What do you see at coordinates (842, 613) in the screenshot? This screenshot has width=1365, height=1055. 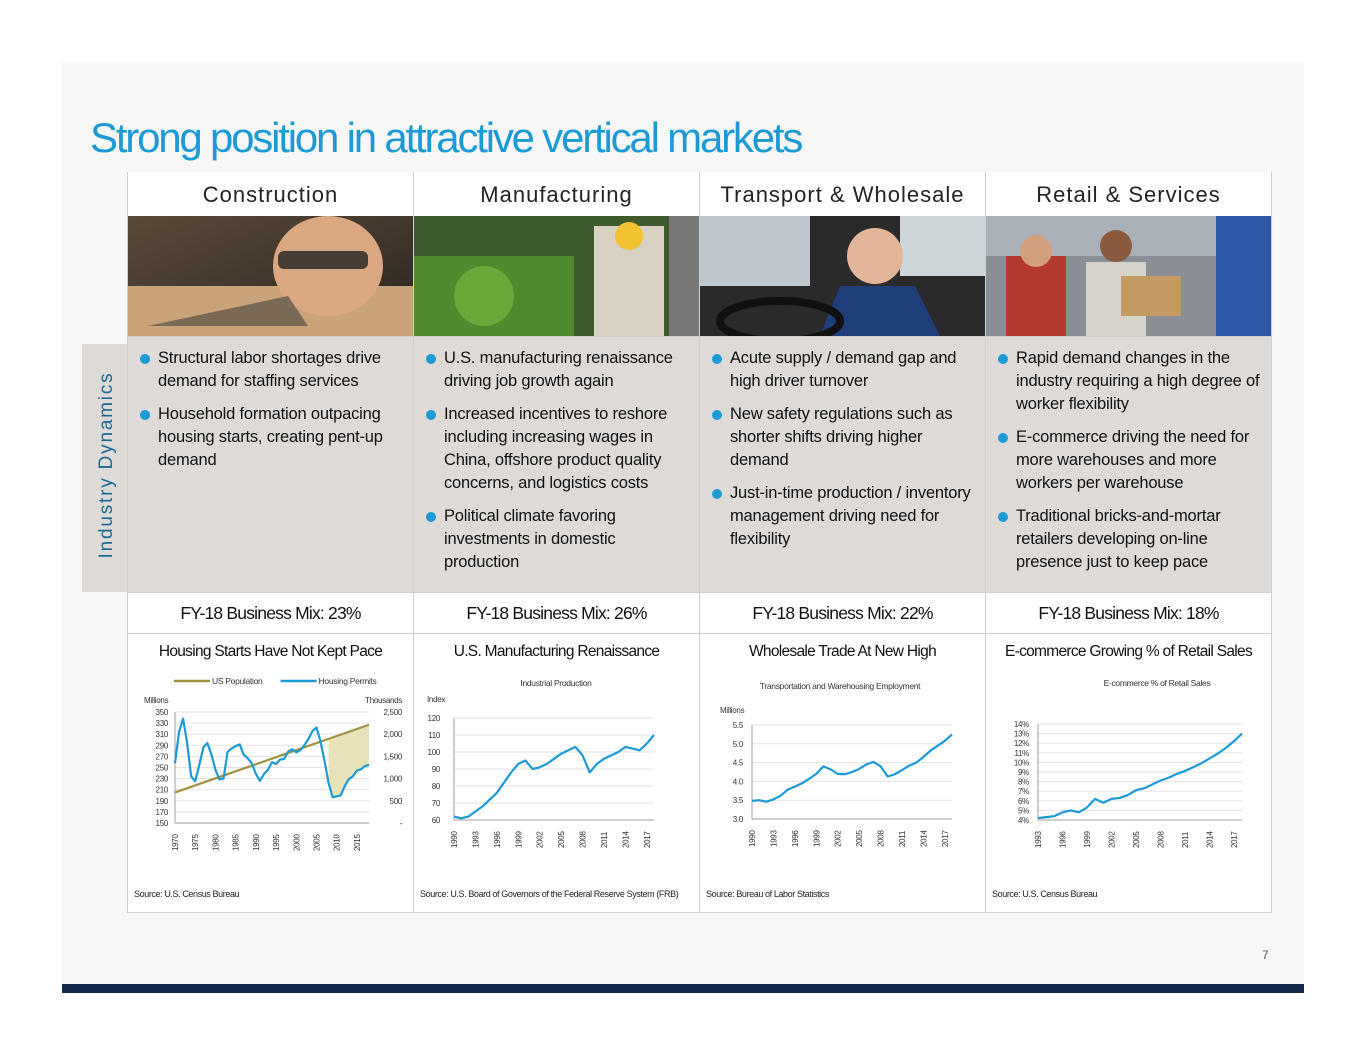 I see `business-mix: FY-18 Business Mix: 22%` at bounding box center [842, 613].